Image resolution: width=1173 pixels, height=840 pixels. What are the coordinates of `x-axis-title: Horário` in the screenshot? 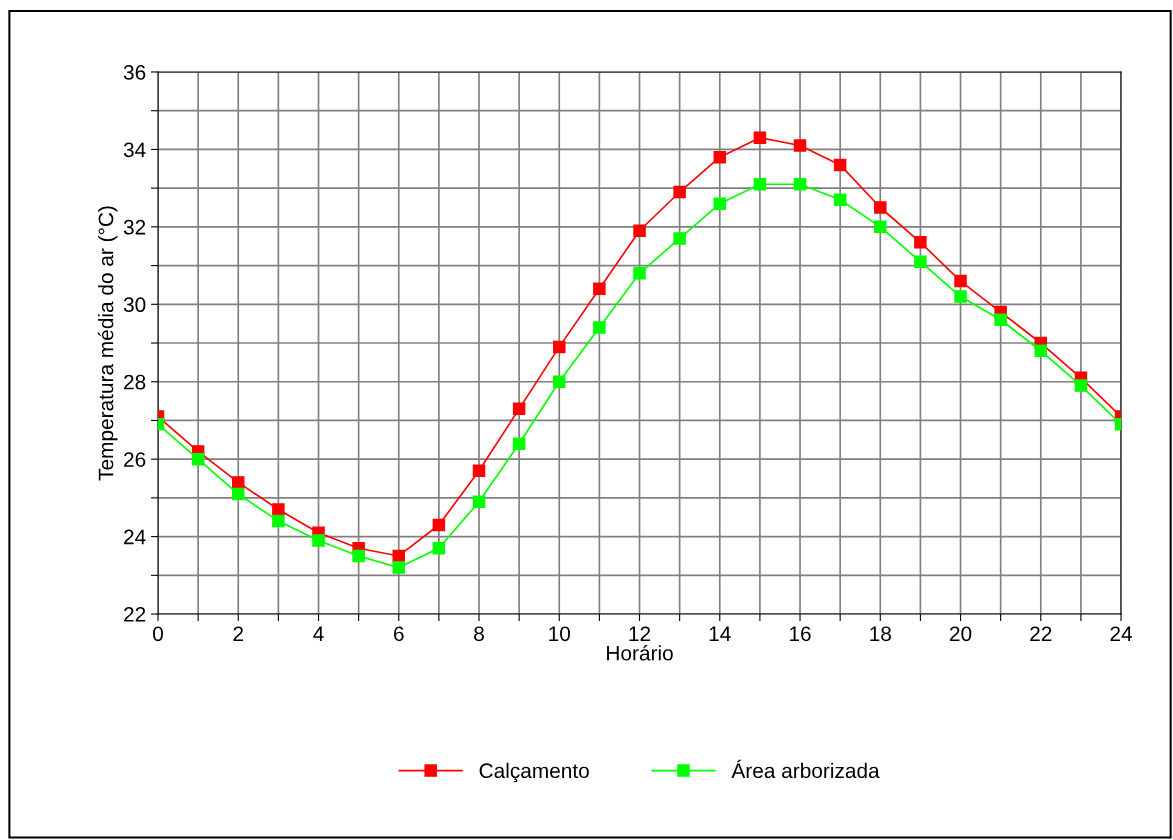 It's located at (640, 653).